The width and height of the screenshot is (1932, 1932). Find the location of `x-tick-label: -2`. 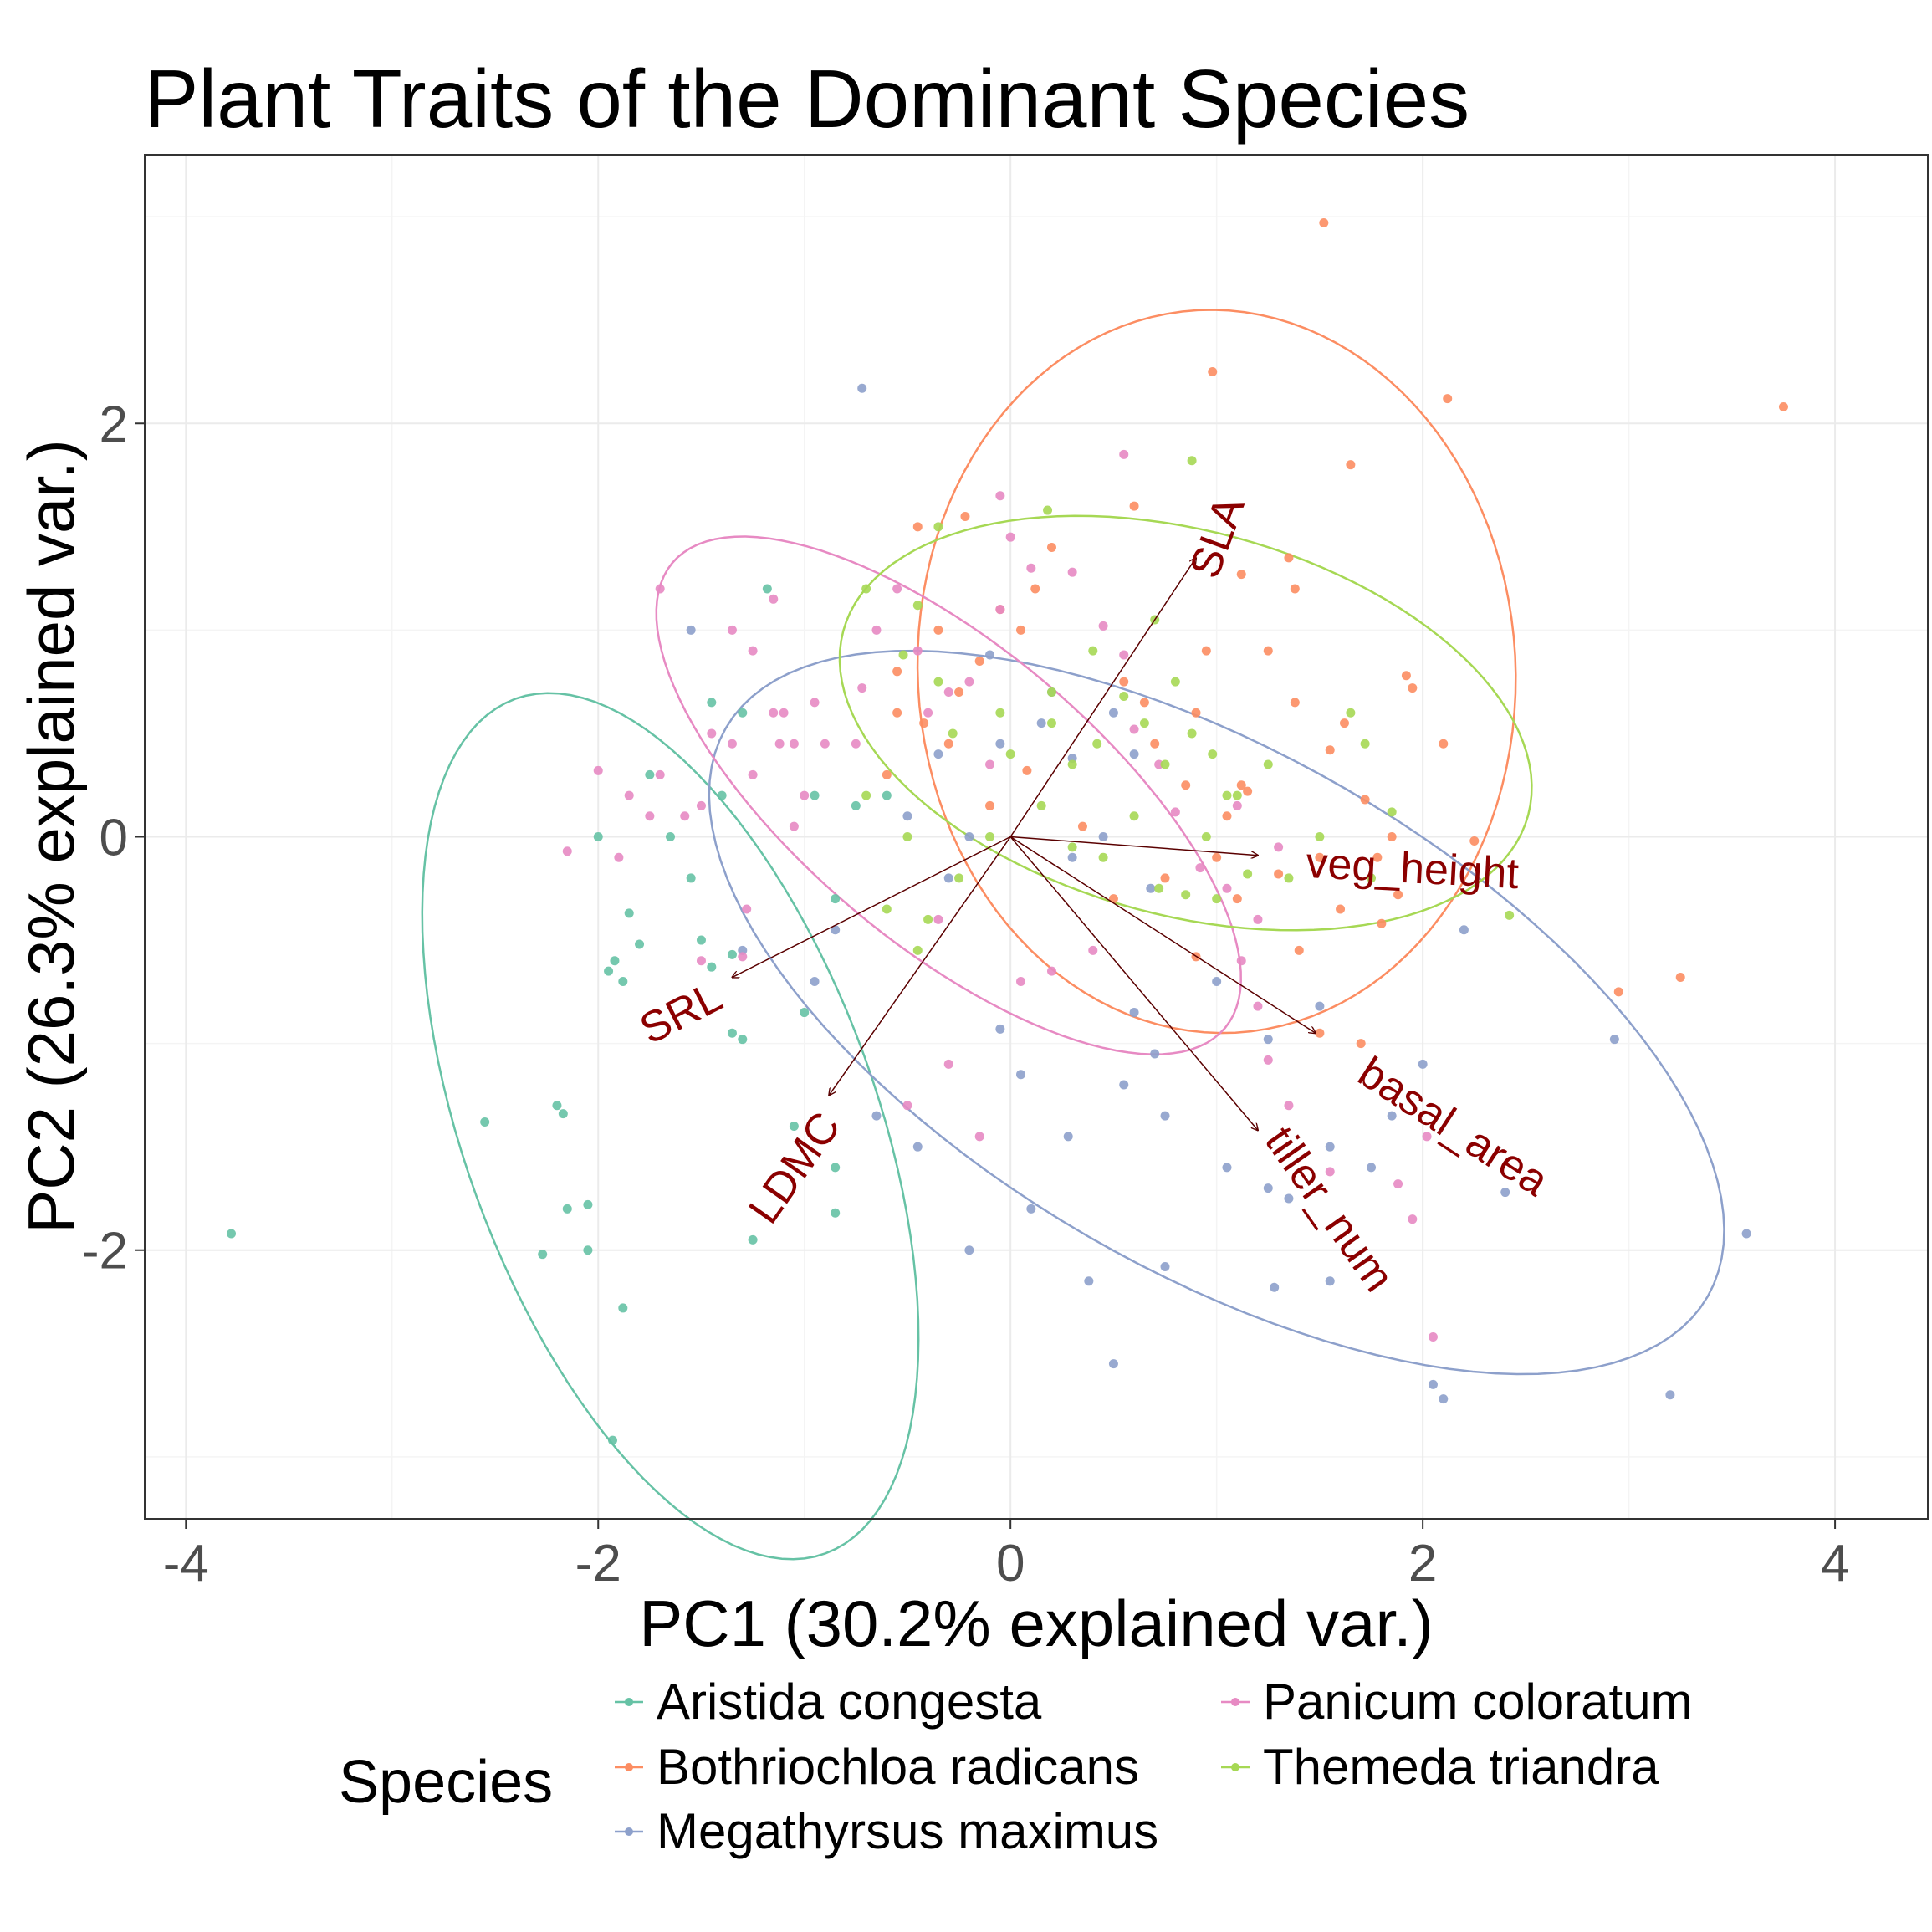

x-tick-label: -2 is located at coordinates (598, 1563).